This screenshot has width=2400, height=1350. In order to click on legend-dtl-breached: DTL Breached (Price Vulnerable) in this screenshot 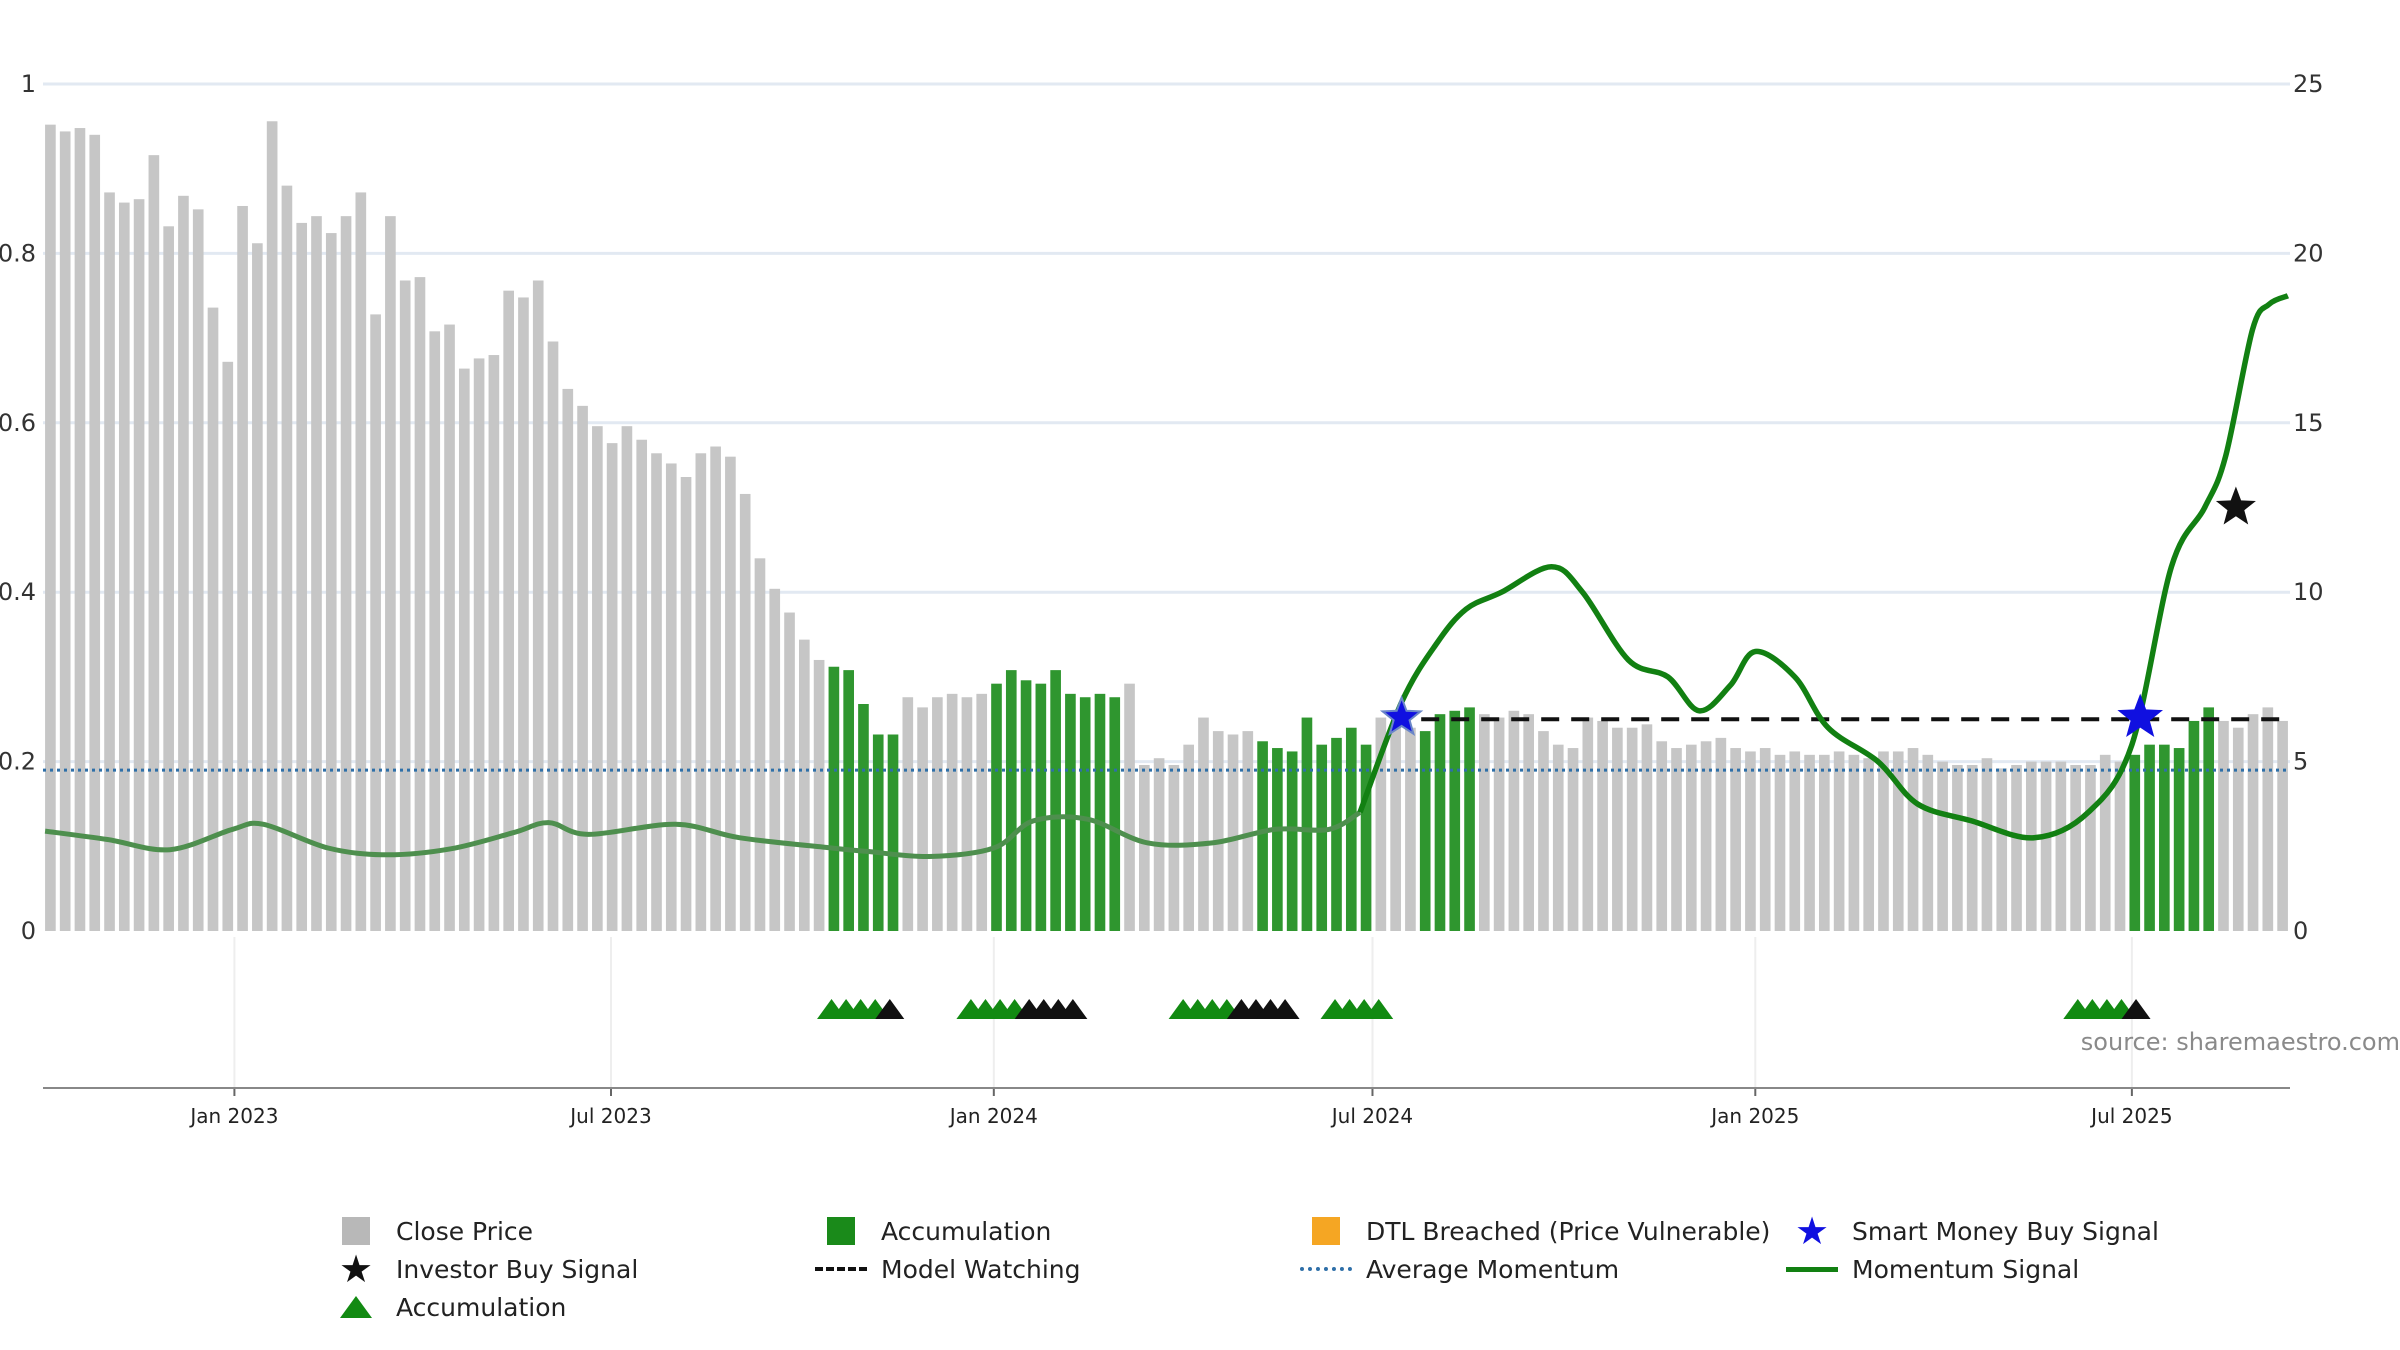, I will do `click(1535, 1231)`.